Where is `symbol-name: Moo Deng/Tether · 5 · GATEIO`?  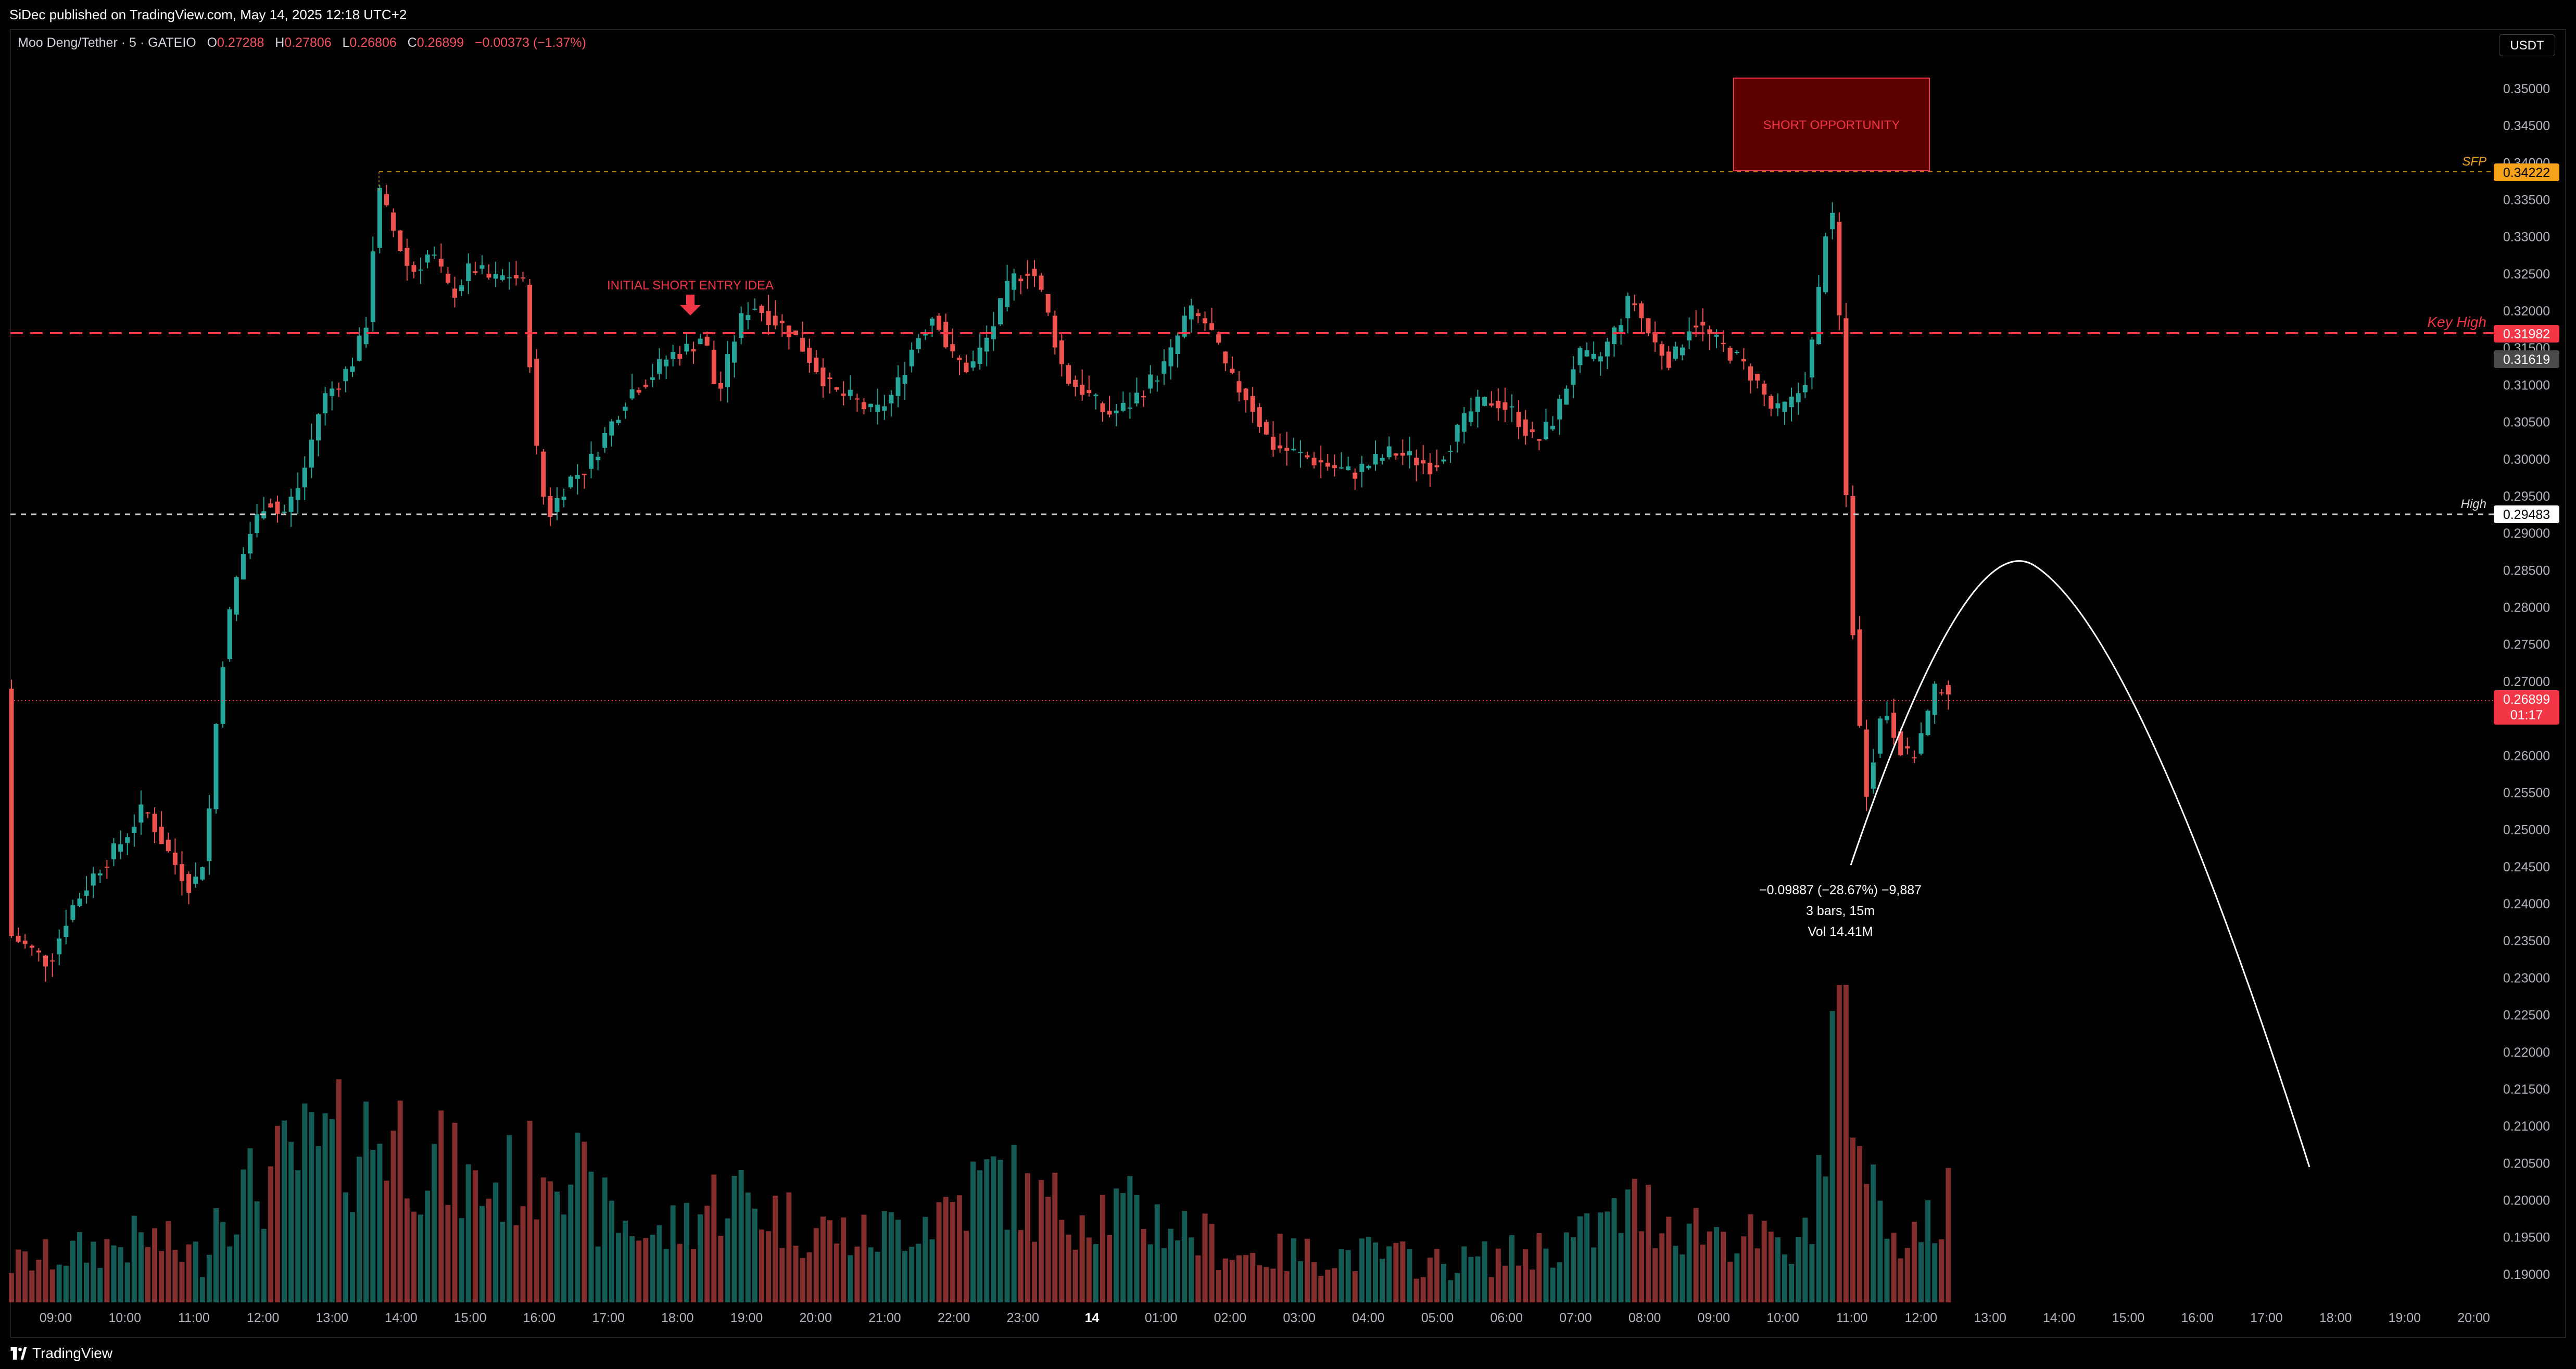
symbol-name: Moo Deng/Tether · 5 · GATEIO is located at coordinates (107, 43).